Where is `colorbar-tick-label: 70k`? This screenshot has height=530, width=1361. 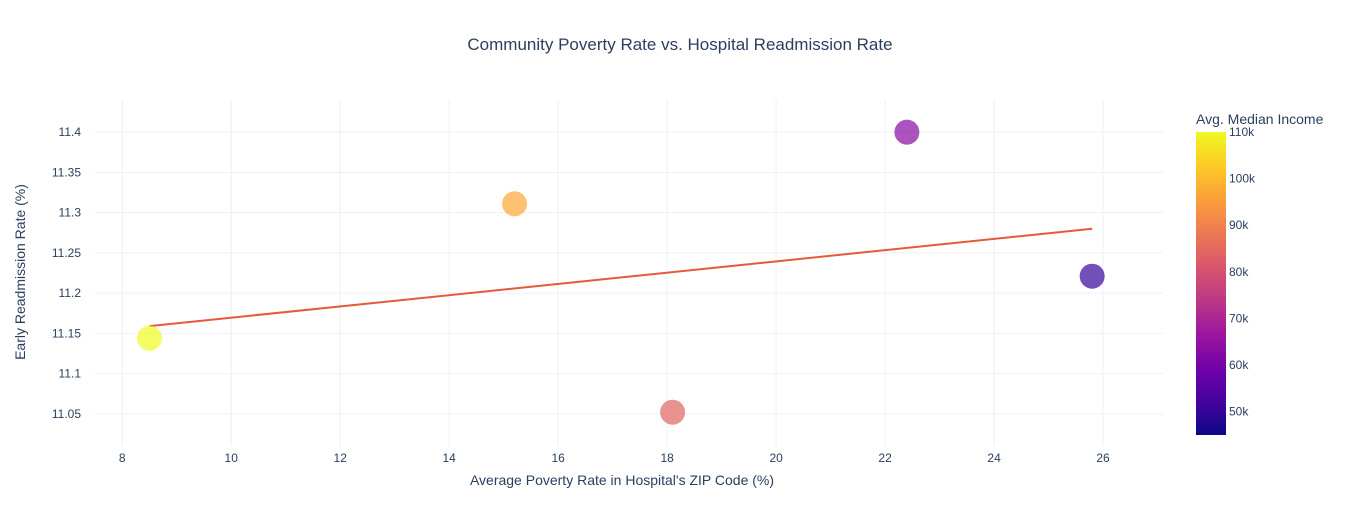
colorbar-tick-label: 70k is located at coordinates (1239, 318).